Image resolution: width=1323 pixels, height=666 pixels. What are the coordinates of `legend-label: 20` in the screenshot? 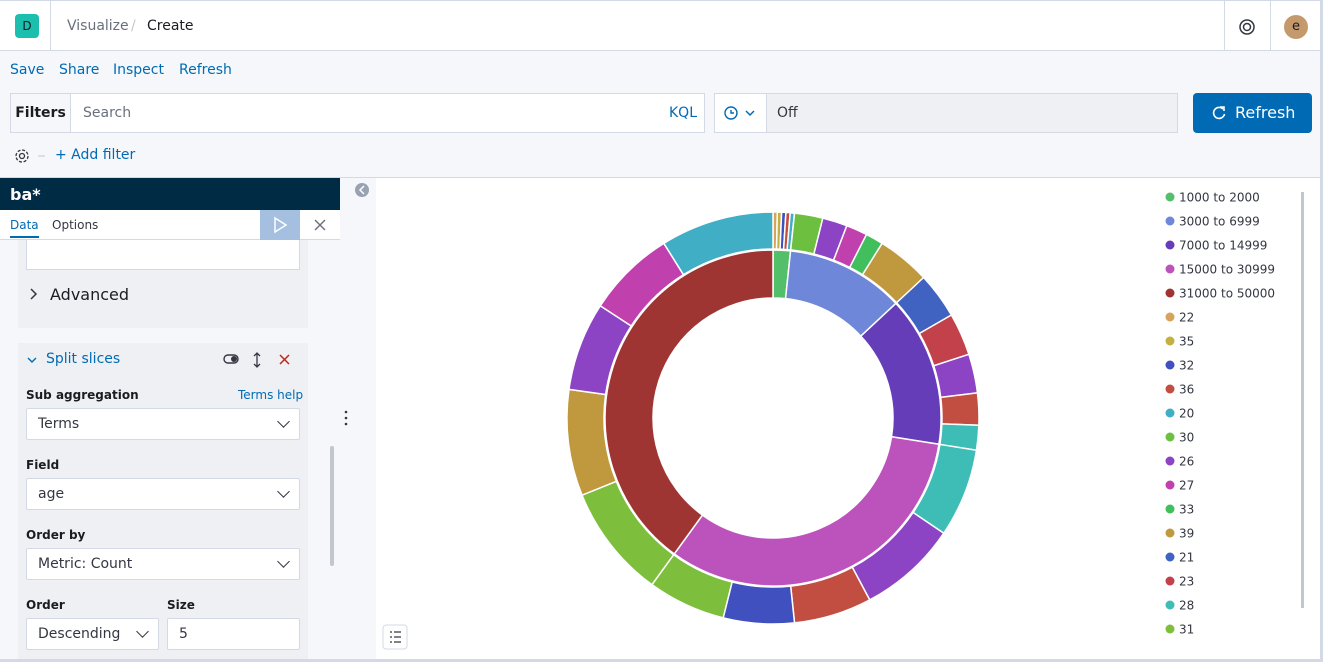 It's located at (1186, 414).